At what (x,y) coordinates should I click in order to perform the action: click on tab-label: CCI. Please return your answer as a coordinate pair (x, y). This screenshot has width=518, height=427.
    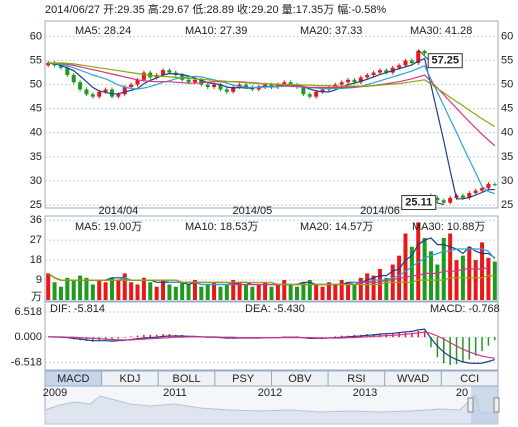
    Looking at the image, I should click on (469, 379).